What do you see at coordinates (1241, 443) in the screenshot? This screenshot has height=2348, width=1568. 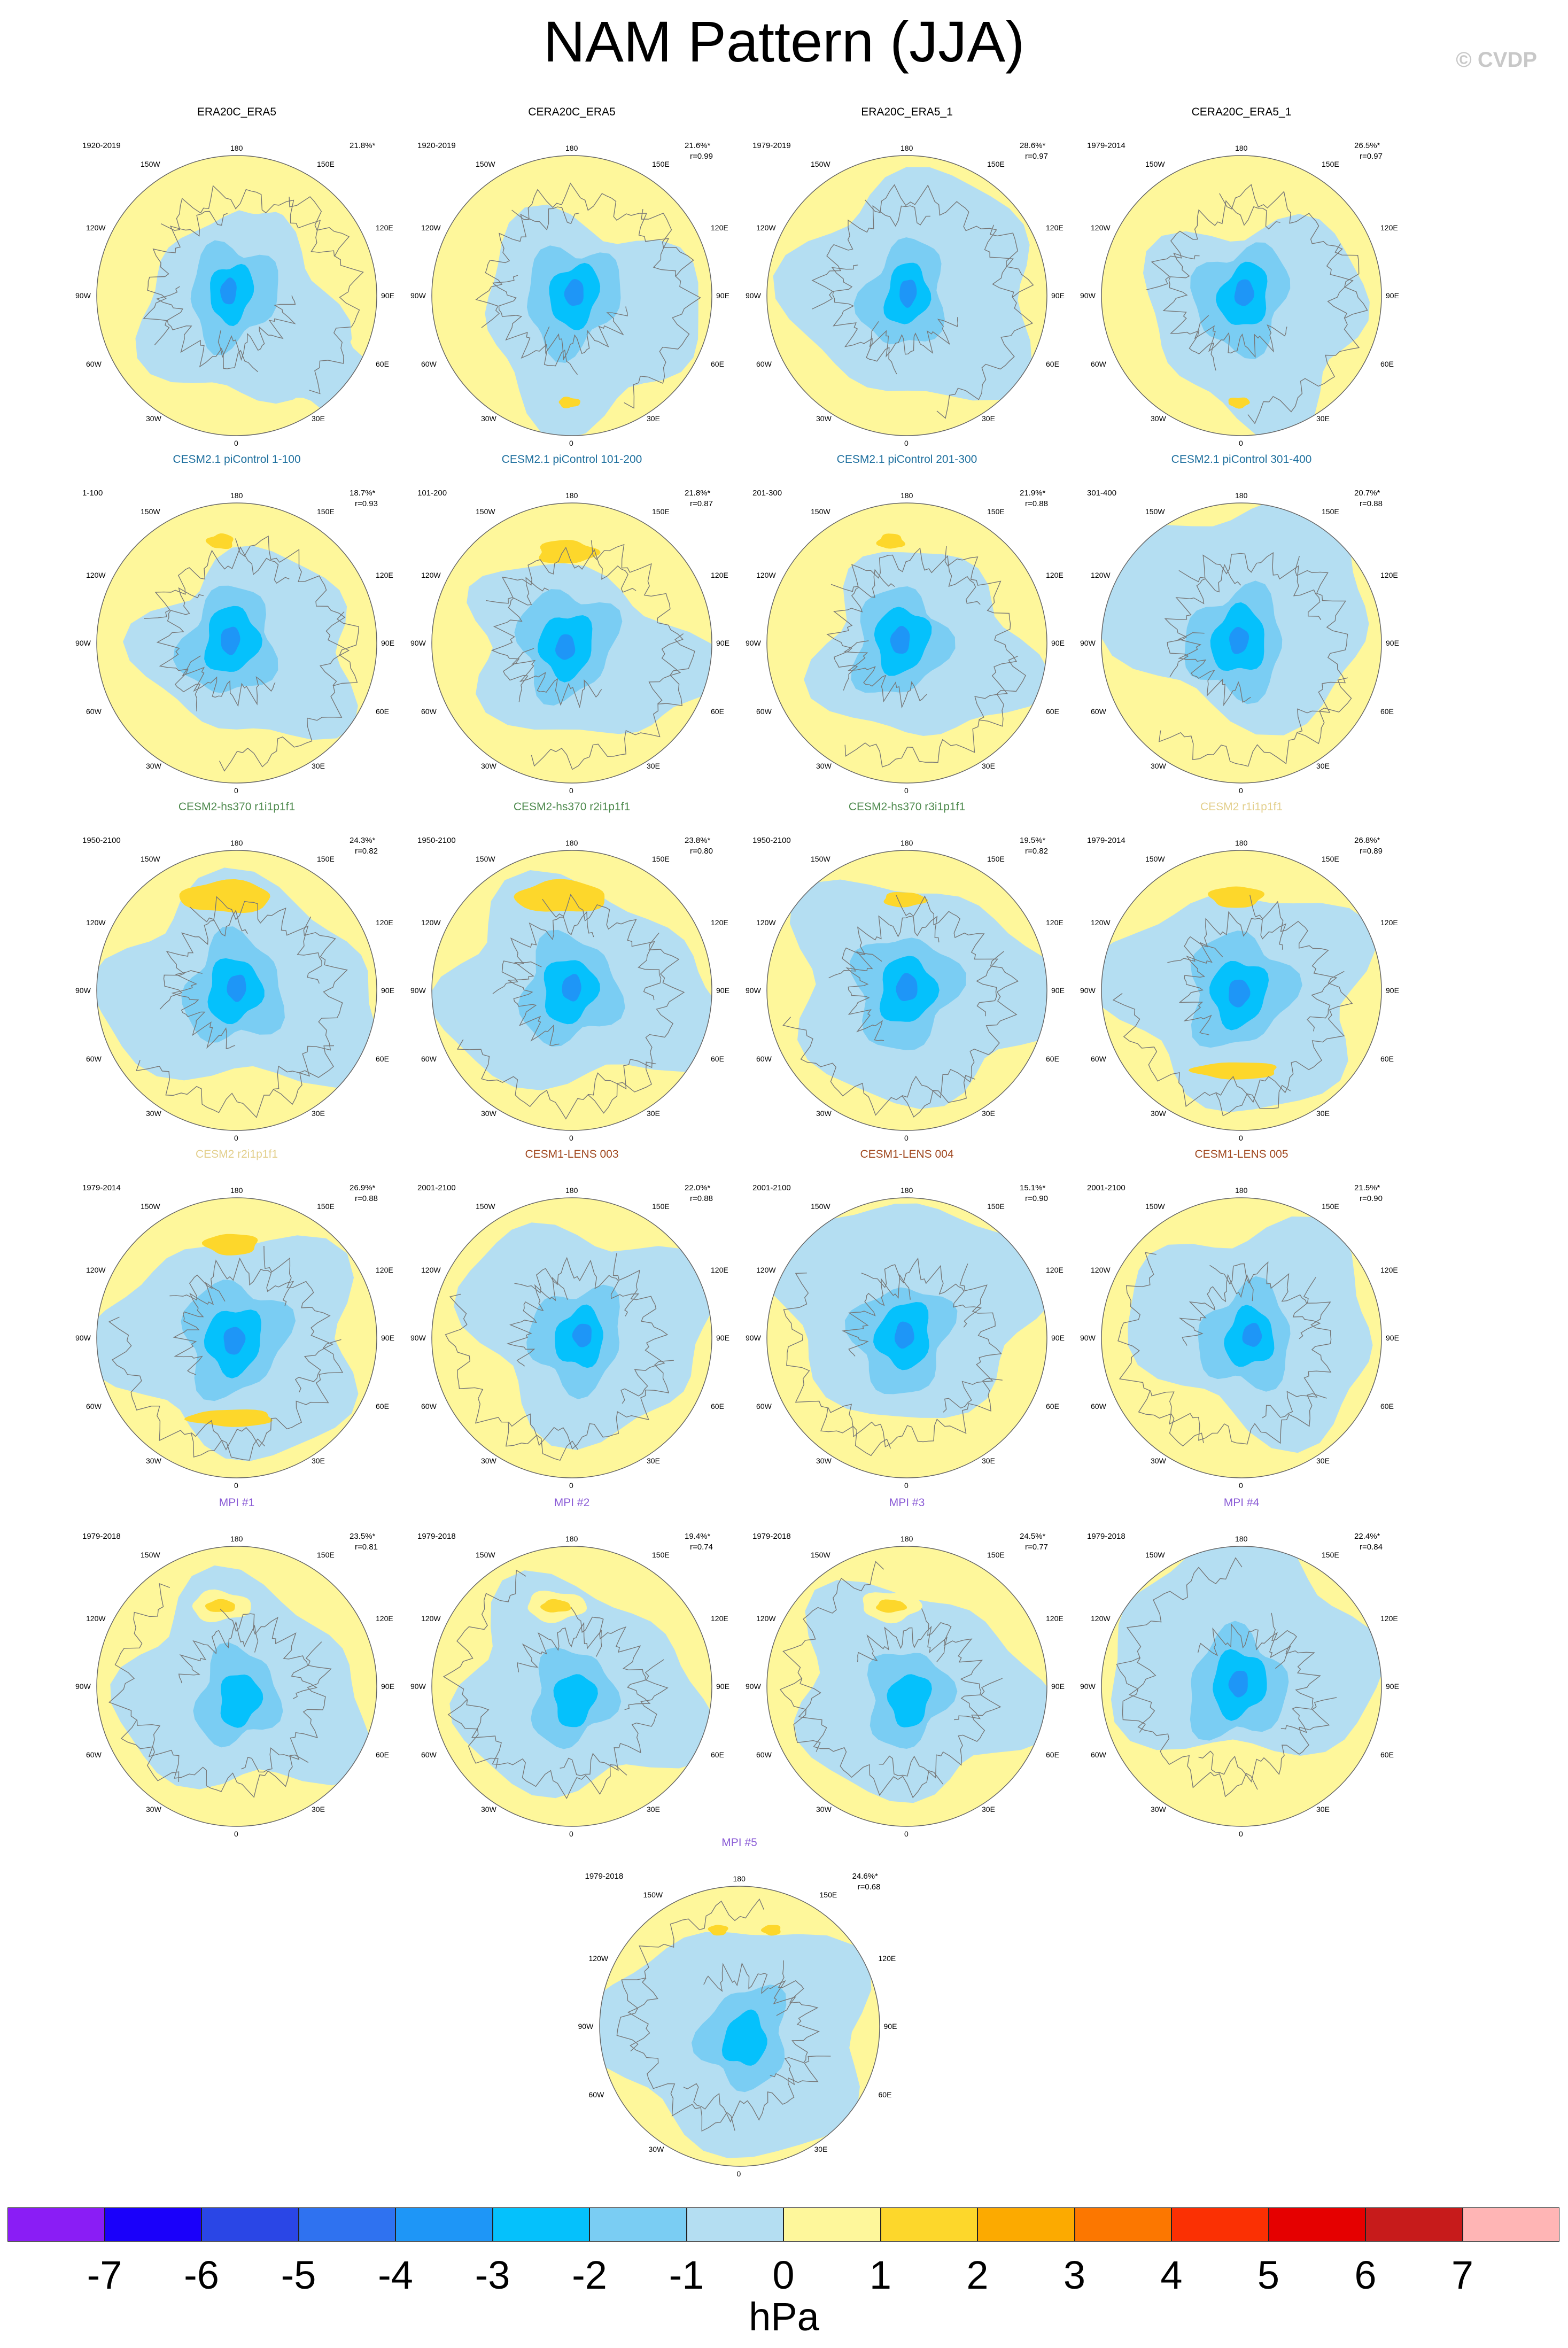 I see `longitude-label: 0` at bounding box center [1241, 443].